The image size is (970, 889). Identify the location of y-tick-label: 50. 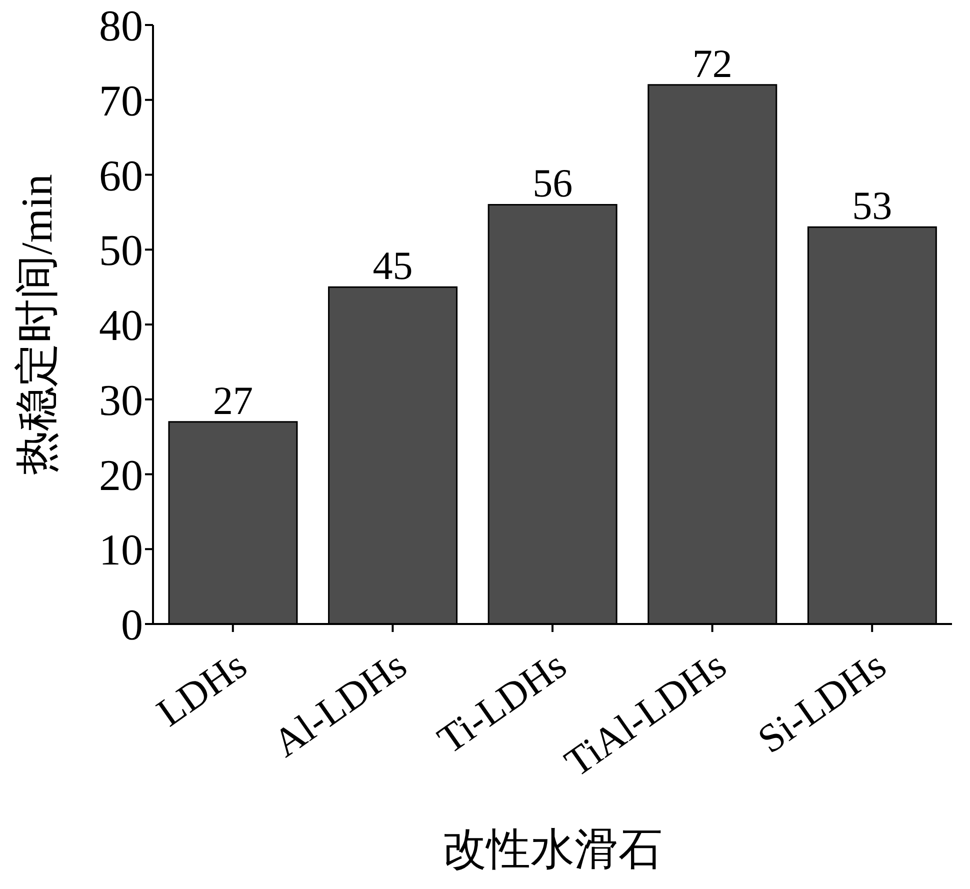
(121, 251).